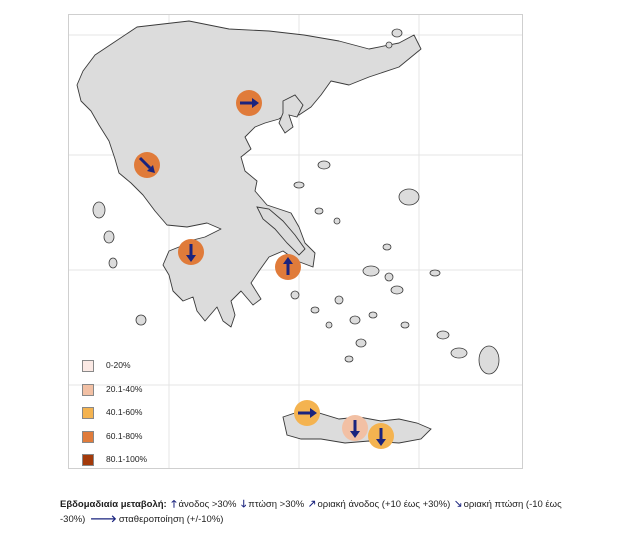 This screenshot has width=635, height=549. I want to click on legend-label: 40.1-60%, so click(124, 412).